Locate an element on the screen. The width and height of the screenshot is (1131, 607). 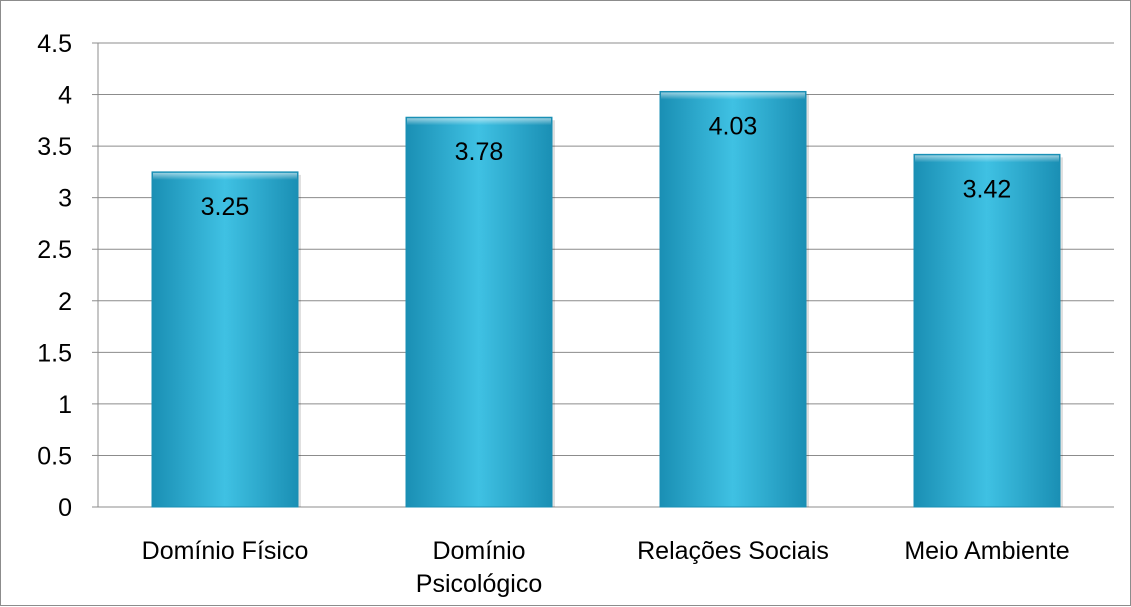
x-category-label: Domínio is located at coordinates (478, 551).